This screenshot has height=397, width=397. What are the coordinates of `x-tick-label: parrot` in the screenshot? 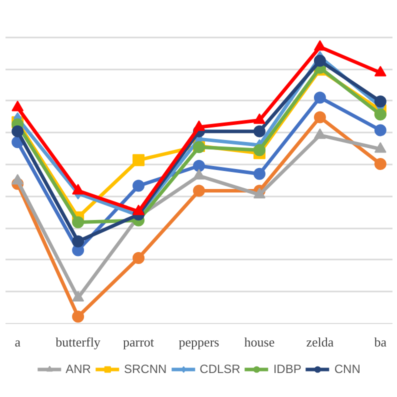 It's located at (138, 342).